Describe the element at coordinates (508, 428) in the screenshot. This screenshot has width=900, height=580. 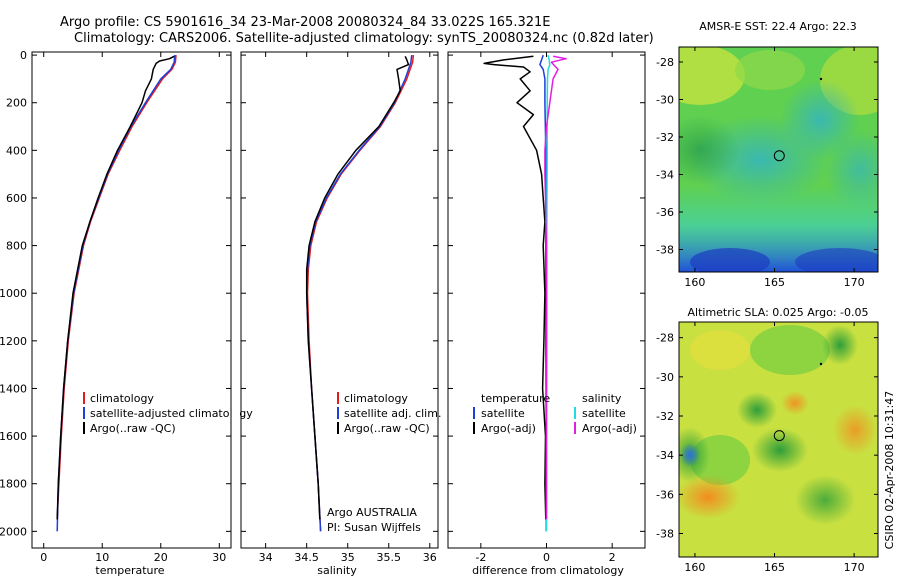
I see `legend-label-temp-argo: Argo(-adj)` at that location.